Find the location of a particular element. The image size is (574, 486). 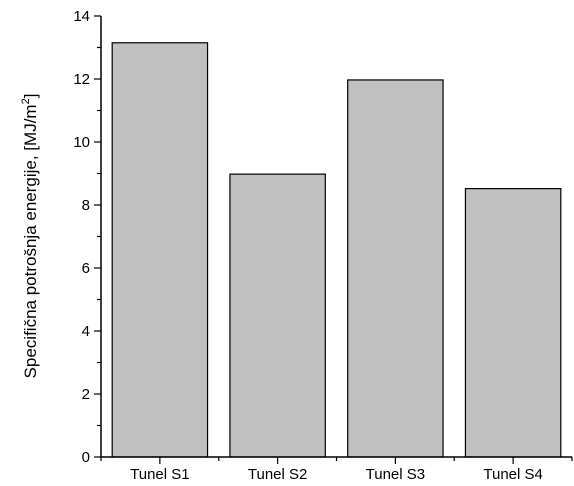

x-tick-label: Tunel S4 is located at coordinates (512, 474).